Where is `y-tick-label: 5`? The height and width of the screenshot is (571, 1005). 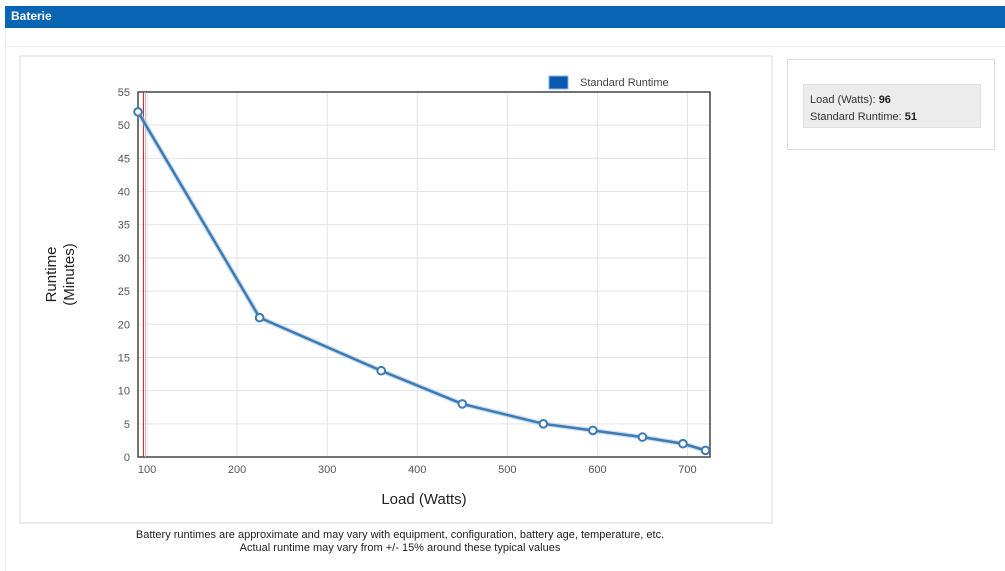
y-tick-label: 5 is located at coordinates (127, 425).